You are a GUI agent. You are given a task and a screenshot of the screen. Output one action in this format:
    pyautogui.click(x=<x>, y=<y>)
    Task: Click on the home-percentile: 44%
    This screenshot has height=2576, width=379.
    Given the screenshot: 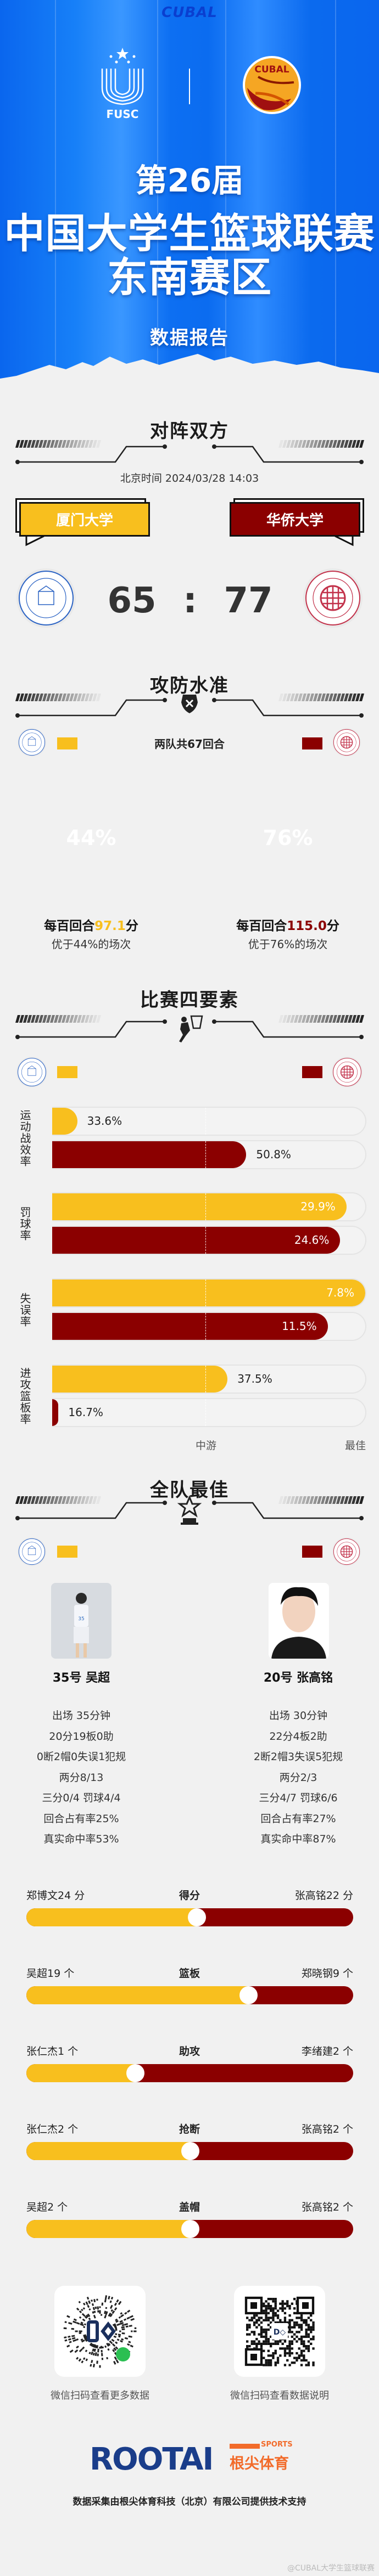 What is the action you would take?
    pyautogui.click(x=91, y=838)
    